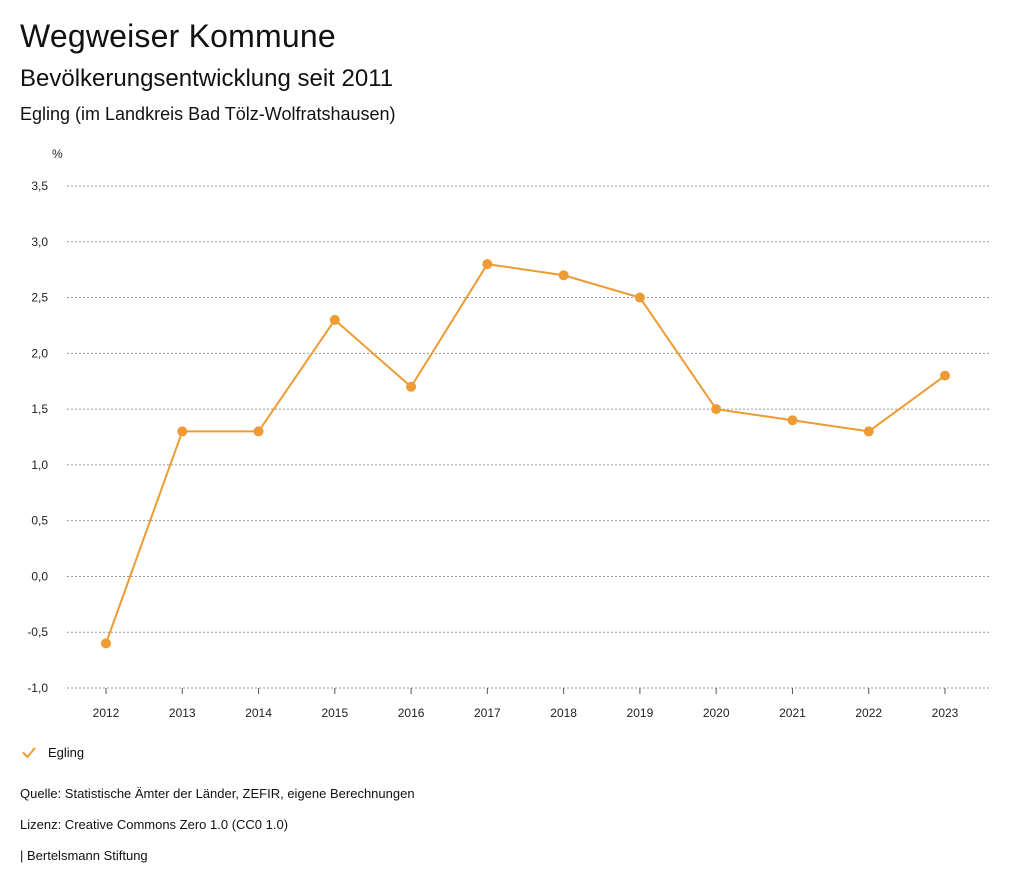 This screenshot has width=1024, height=888. What do you see at coordinates (640, 713) in the screenshot?
I see `x-tick-label: 2019` at bounding box center [640, 713].